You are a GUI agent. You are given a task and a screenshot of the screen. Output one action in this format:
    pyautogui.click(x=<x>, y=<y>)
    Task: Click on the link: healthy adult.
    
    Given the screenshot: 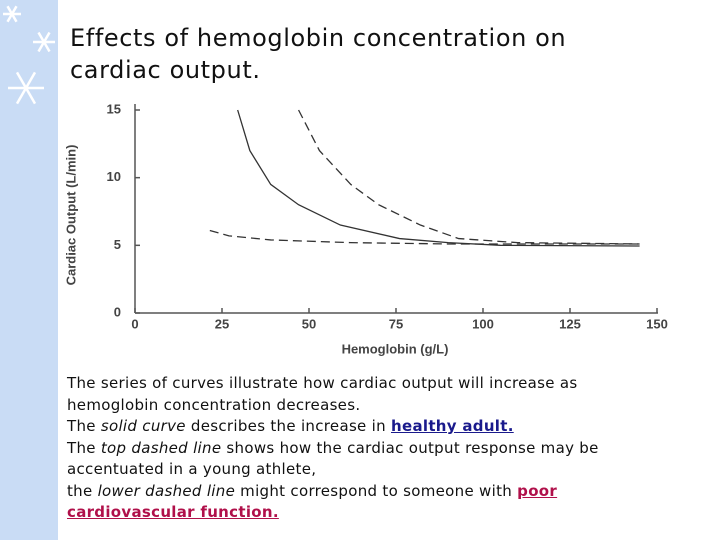 What is the action you would take?
    pyautogui.click(x=452, y=426)
    